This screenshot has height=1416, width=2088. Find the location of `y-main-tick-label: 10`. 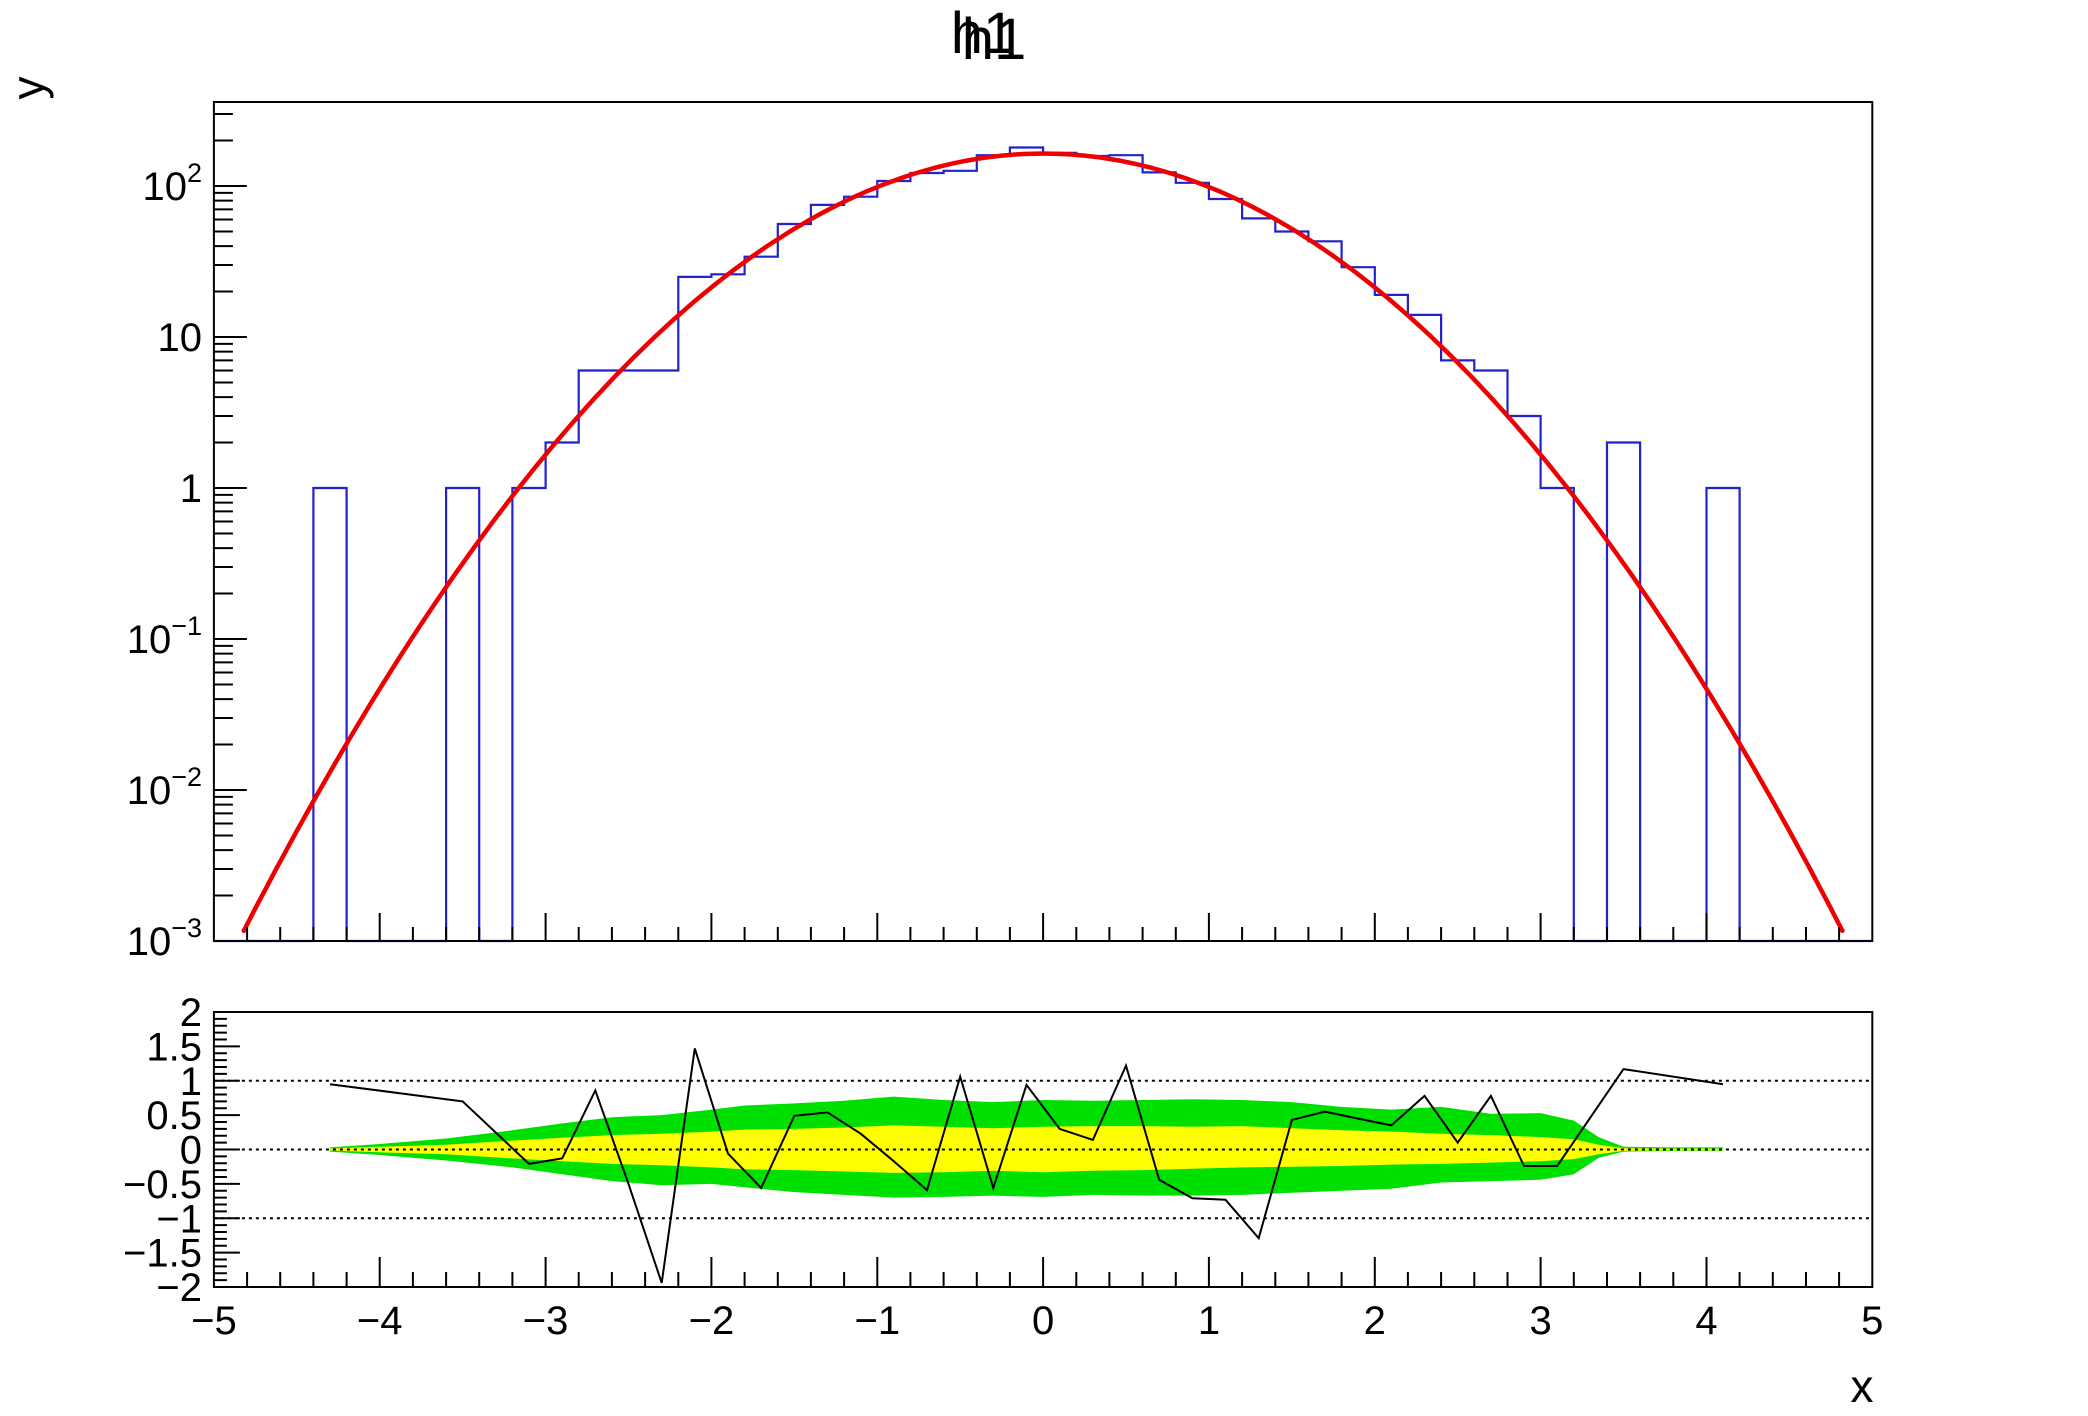

y-main-tick-label: 10 is located at coordinates (180, 338).